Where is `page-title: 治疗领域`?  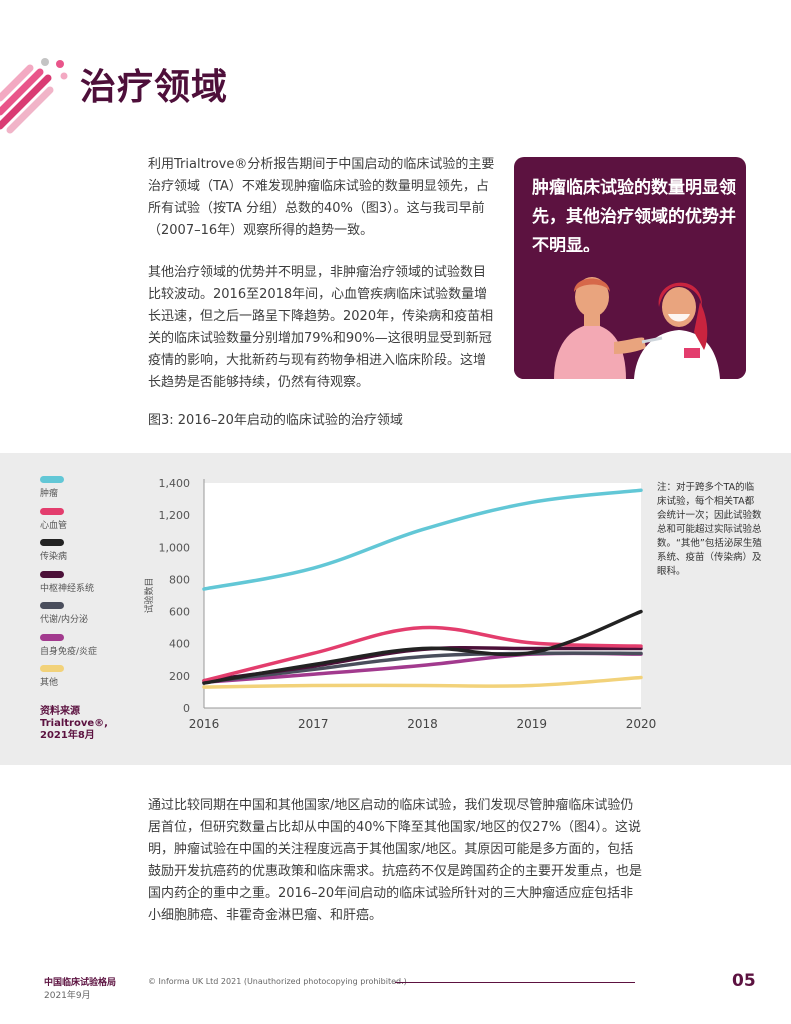 page-title: 治疗领域 is located at coordinates (154, 87).